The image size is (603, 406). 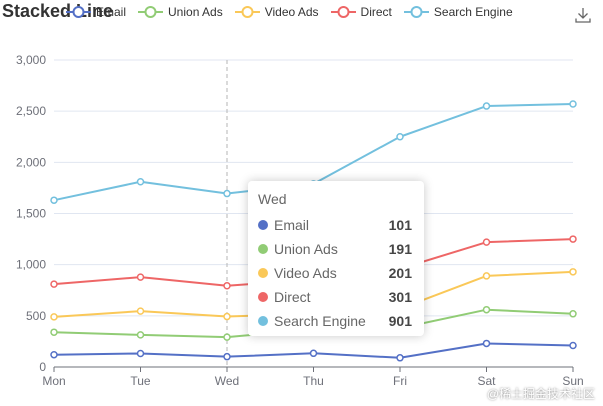 What do you see at coordinates (416, 12) in the screenshot?
I see `legend-search-engine-icon` at bounding box center [416, 12].